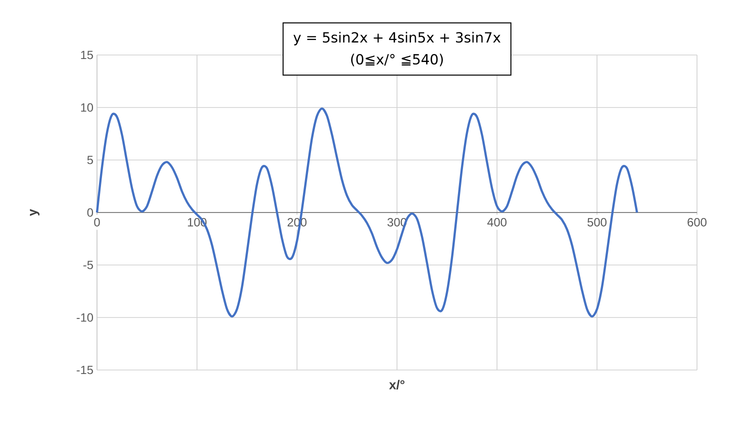 The image size is (734, 432). What do you see at coordinates (396, 385) in the screenshot?
I see `x-axis-title: x/°` at bounding box center [396, 385].